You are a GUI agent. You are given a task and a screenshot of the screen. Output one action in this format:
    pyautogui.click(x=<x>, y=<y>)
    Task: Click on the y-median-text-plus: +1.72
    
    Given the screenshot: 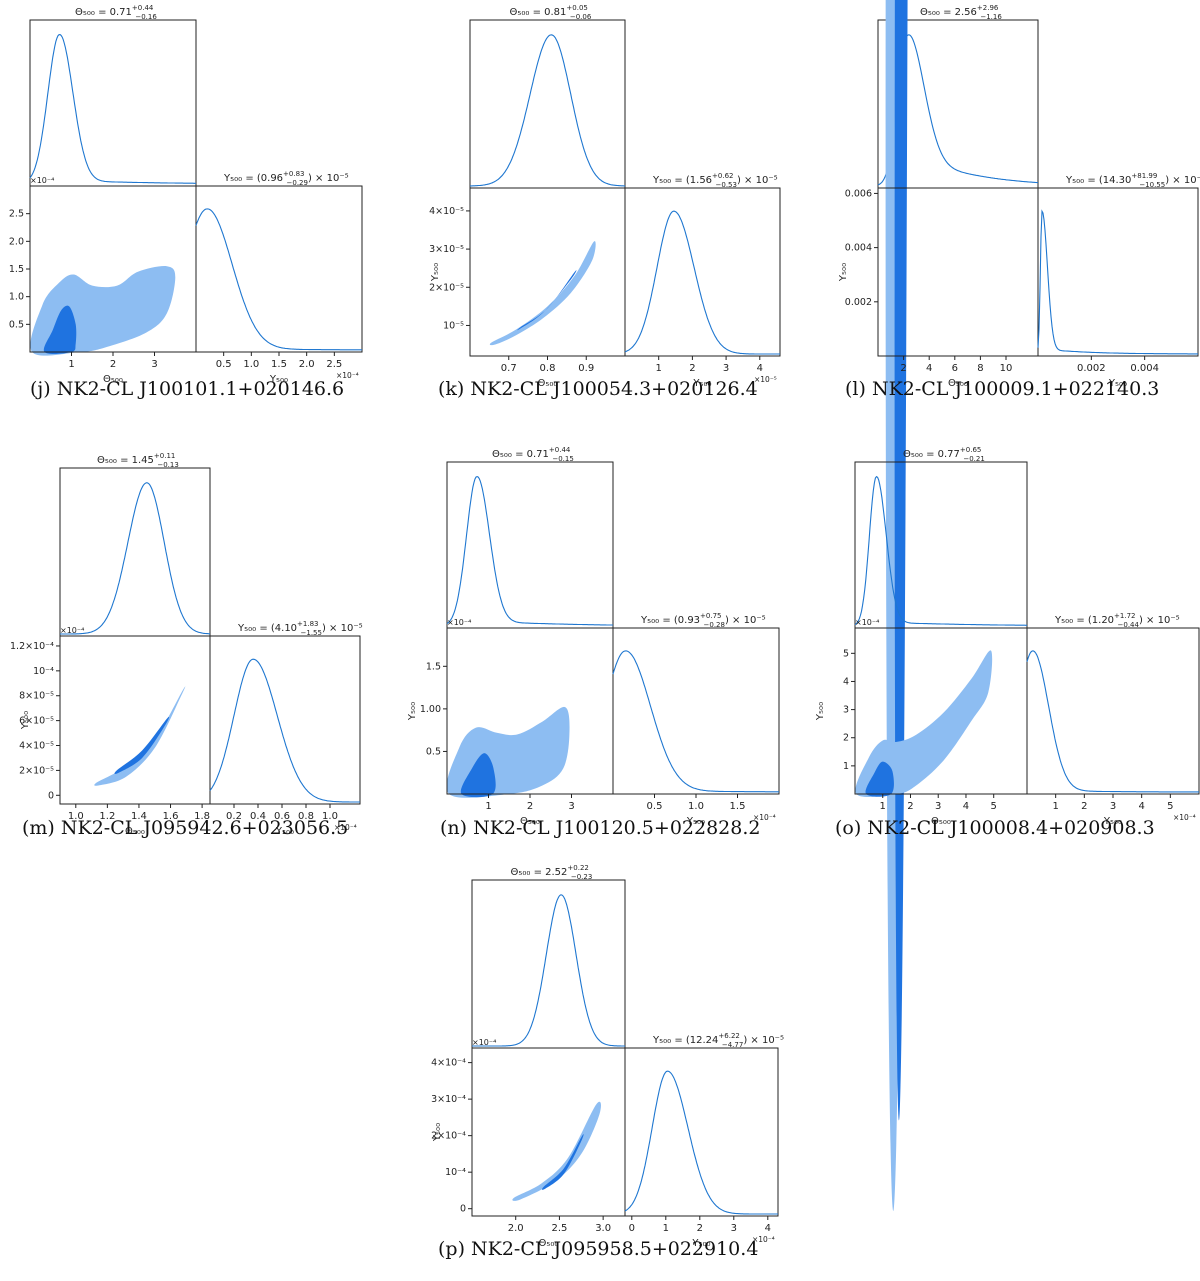 What is the action you would take?
    pyautogui.click(x=1124, y=616)
    